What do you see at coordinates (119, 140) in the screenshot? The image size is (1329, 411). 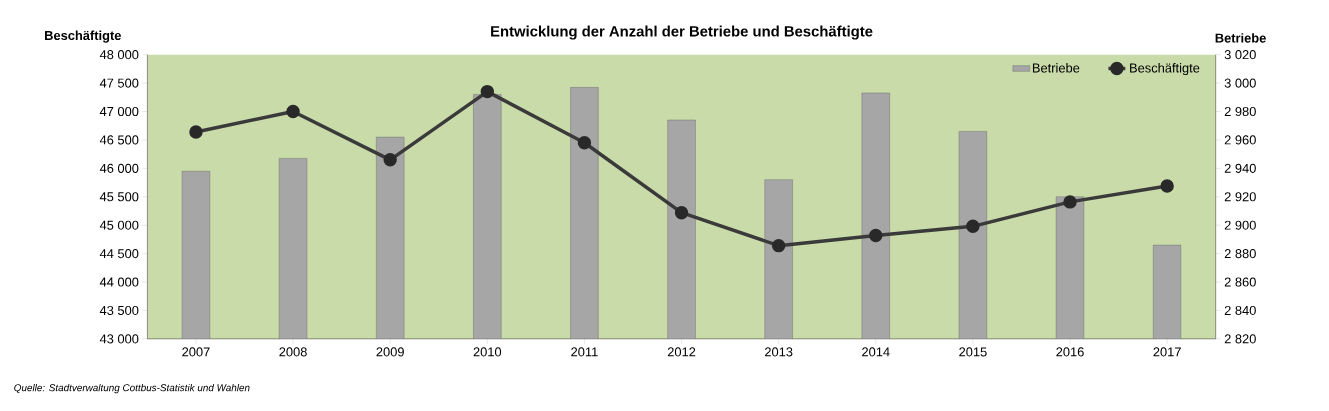 I see `y-tick-label: 46 500` at bounding box center [119, 140].